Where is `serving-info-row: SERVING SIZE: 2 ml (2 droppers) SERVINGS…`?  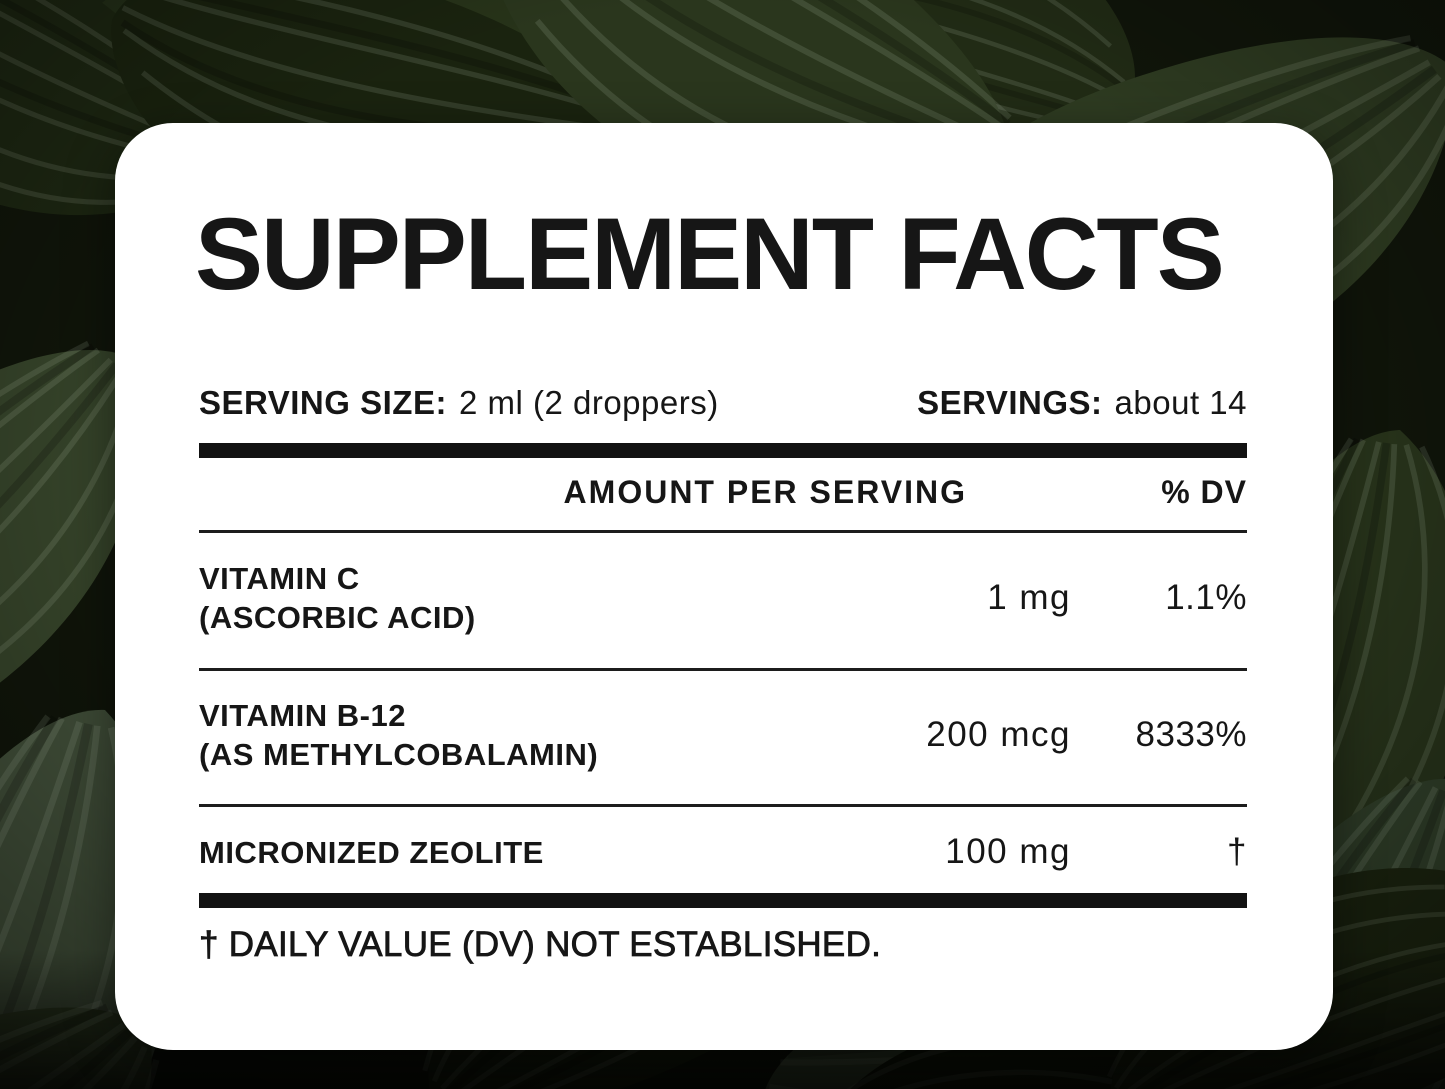 serving-info-row: SERVING SIZE: 2 ml (2 droppers) SERVINGS… is located at coordinates (723, 403).